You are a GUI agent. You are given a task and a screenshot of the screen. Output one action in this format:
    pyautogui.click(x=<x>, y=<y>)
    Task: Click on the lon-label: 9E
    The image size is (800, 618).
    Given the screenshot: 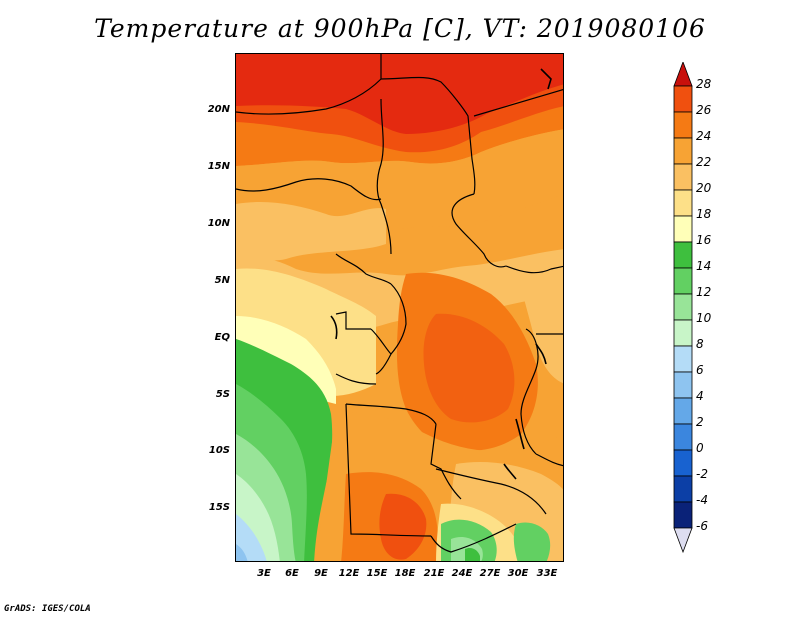 What is the action you would take?
    pyautogui.click(x=321, y=573)
    